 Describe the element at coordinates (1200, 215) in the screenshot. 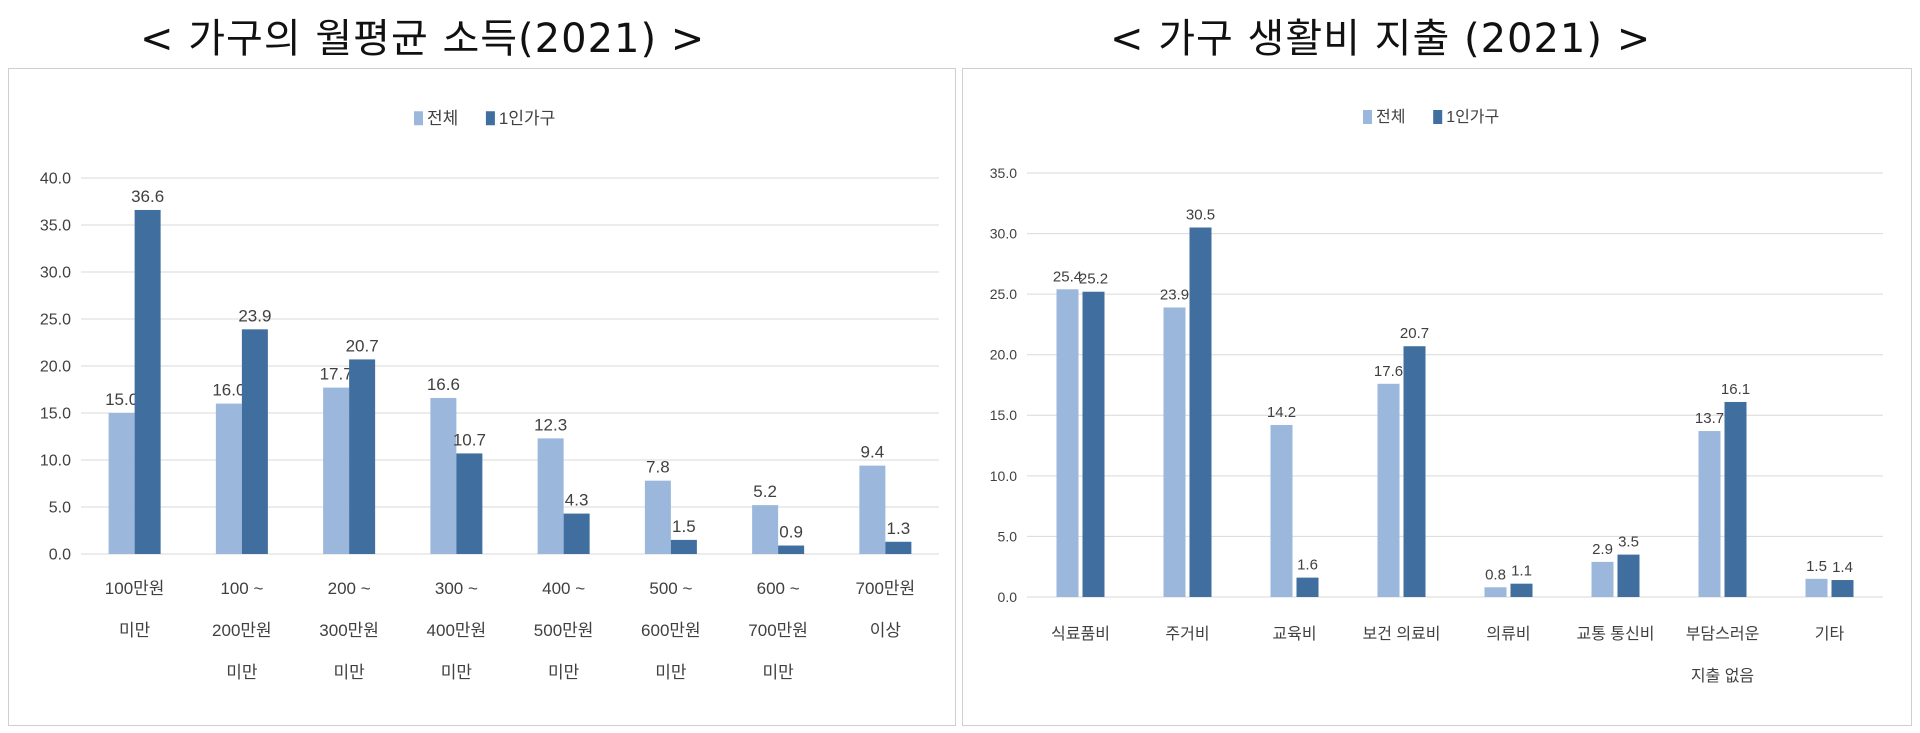

I see `data-label: 30.5` at that location.